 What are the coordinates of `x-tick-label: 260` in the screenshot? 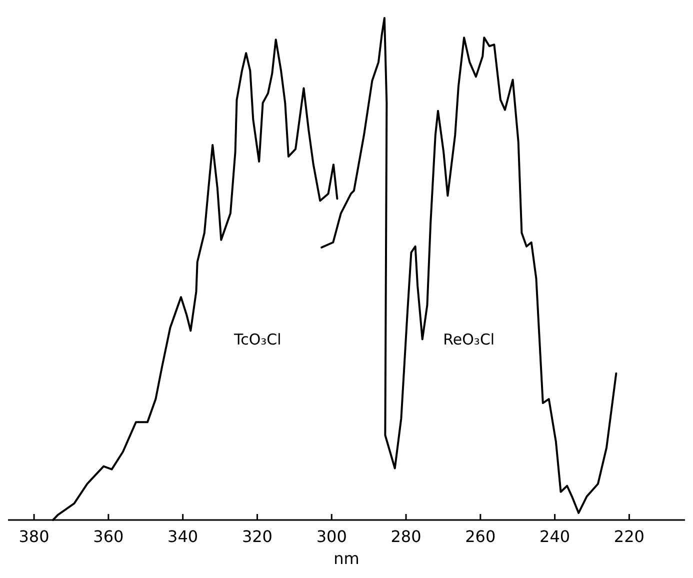 It's located at (480, 536).